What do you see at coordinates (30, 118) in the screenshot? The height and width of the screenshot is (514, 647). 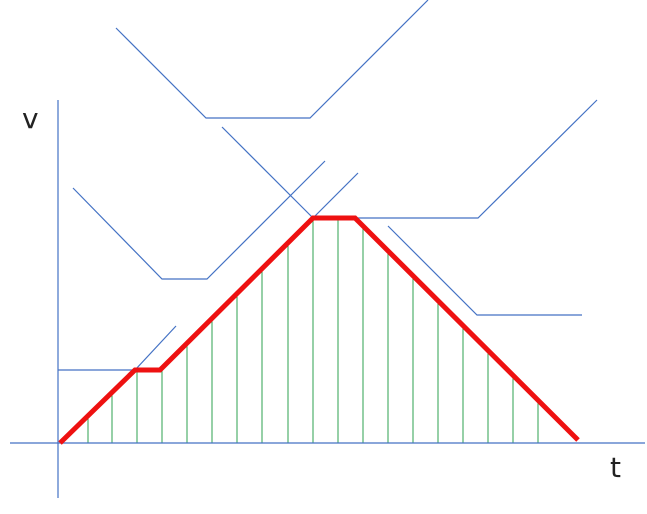 I see `y-axis-label: v` at bounding box center [30, 118].